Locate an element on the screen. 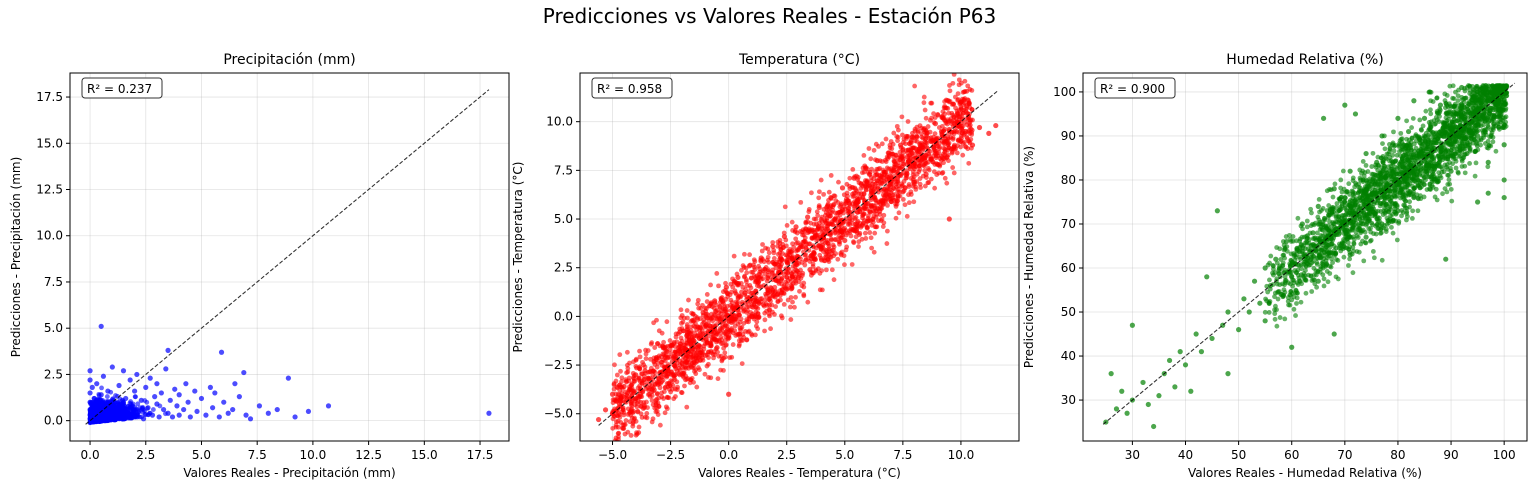  xtick-label-temperatura: 0.0 is located at coordinates (728, 455).